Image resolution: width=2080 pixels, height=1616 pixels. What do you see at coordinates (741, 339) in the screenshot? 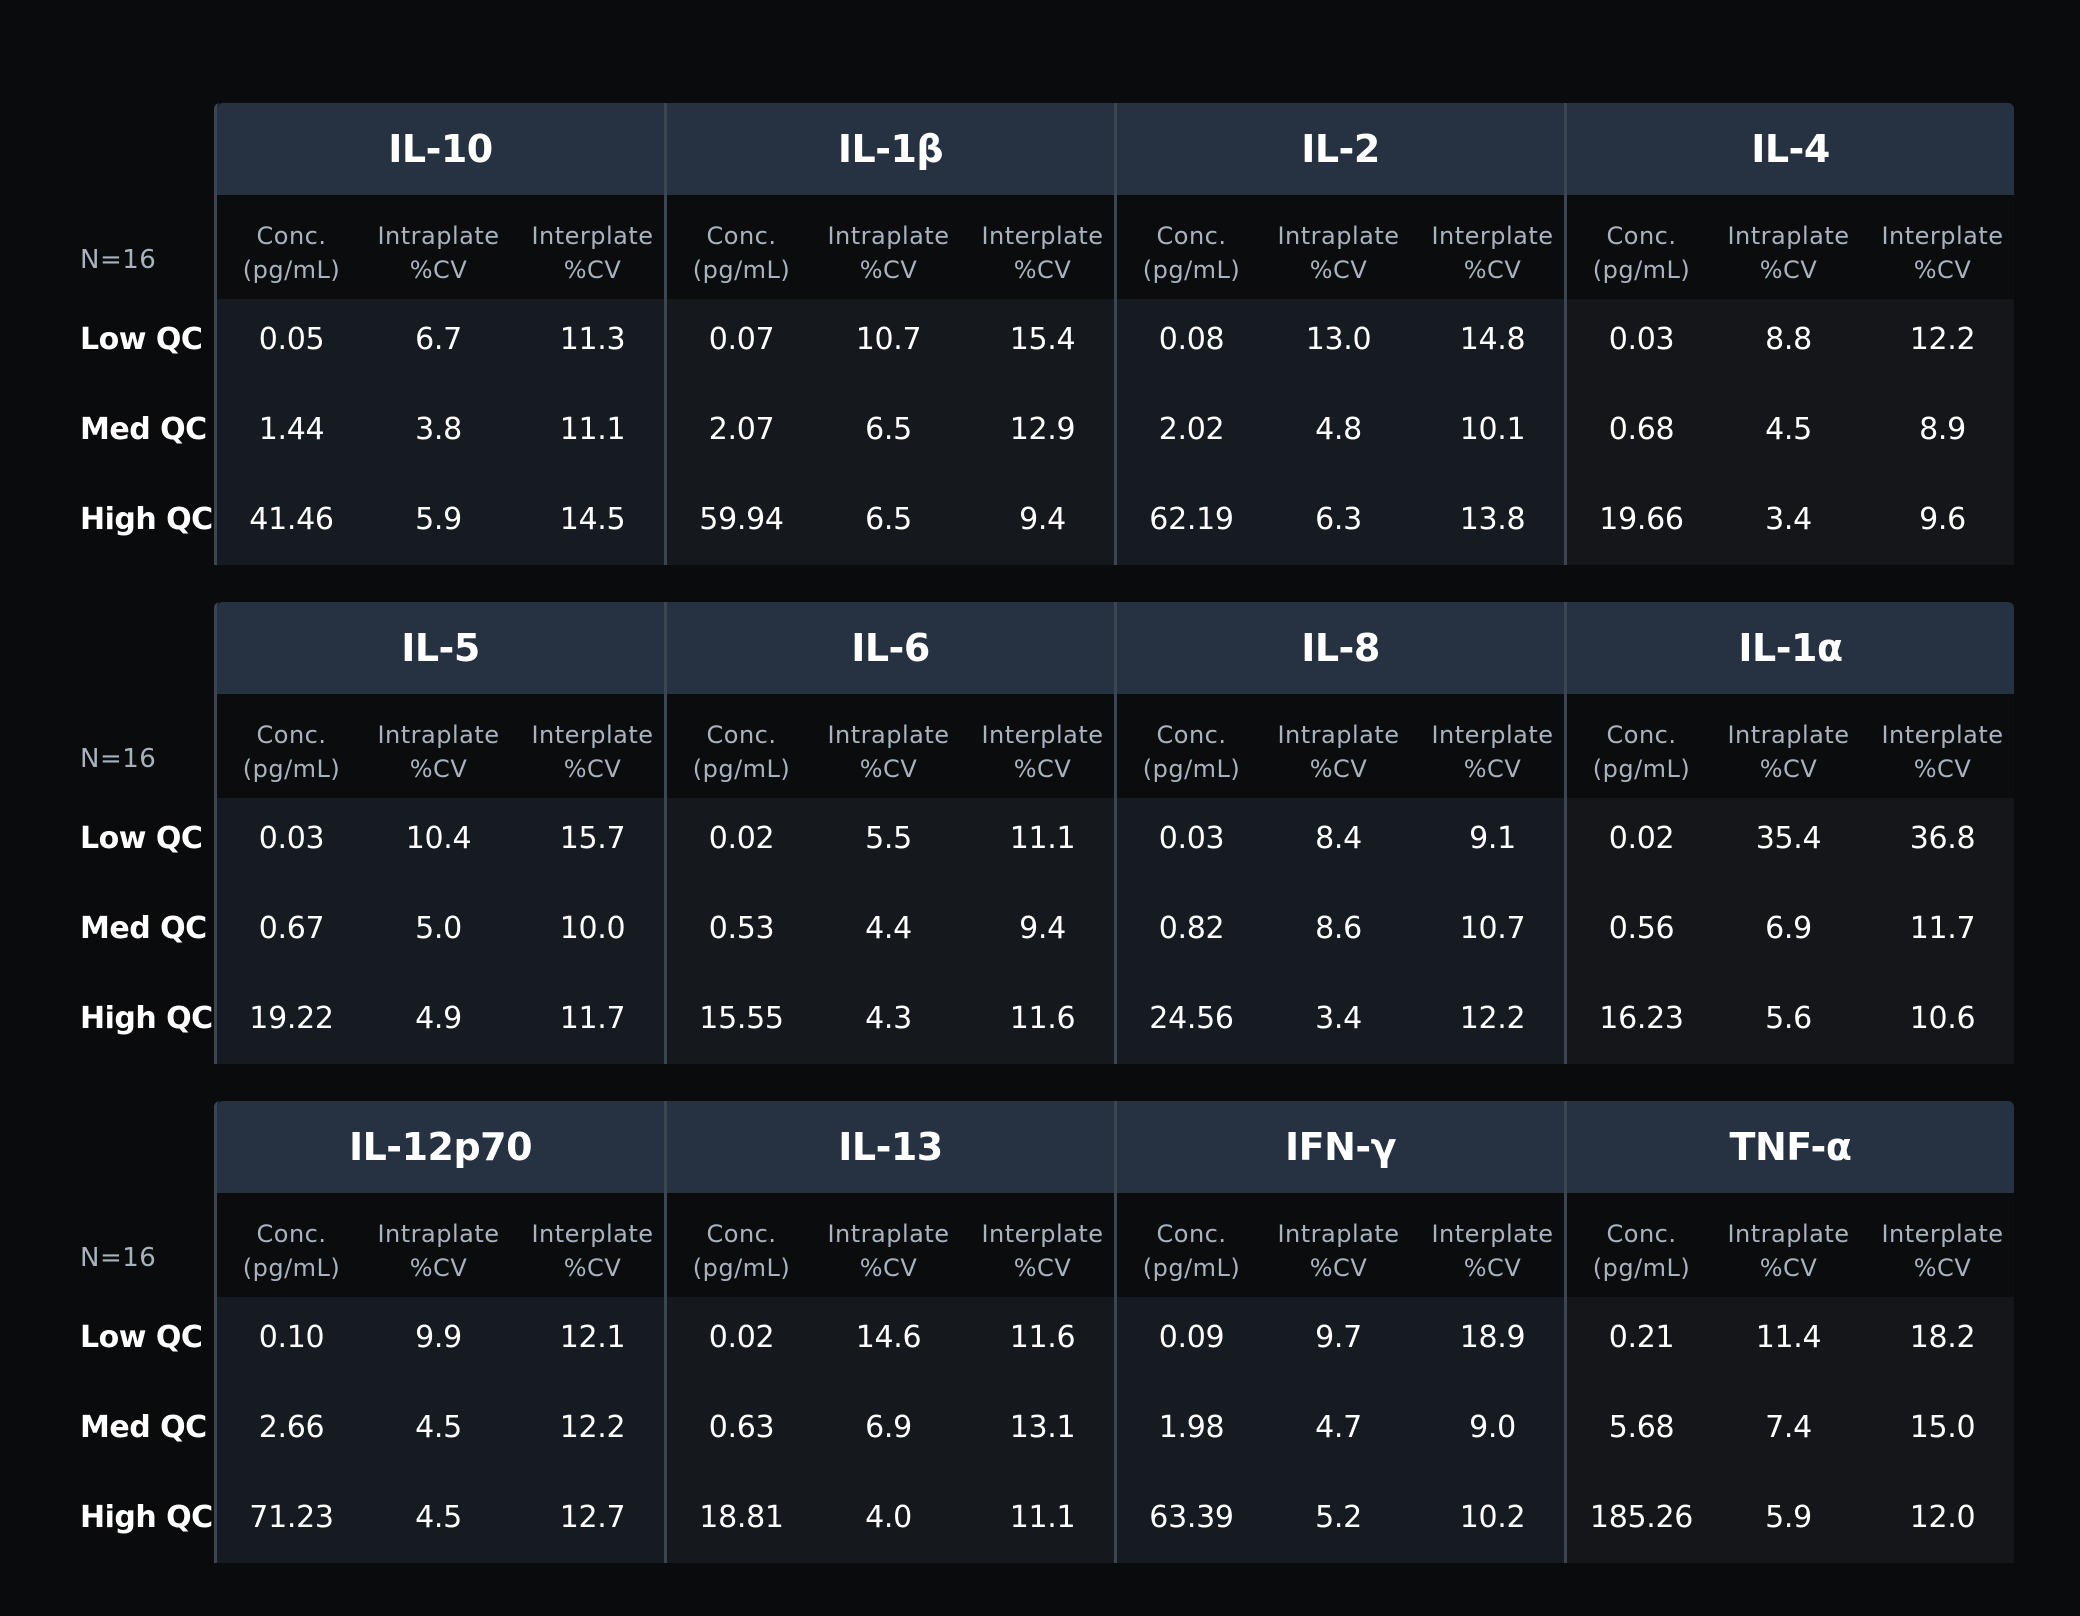
I see `conc-value: 0.07` at bounding box center [741, 339].